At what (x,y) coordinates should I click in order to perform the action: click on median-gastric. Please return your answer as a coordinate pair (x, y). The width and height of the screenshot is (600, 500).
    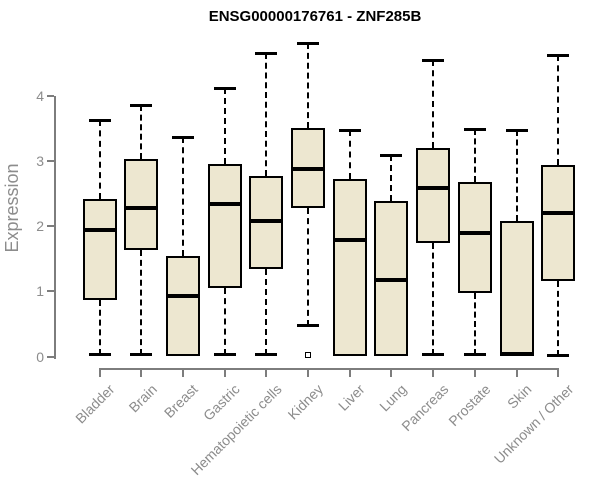
    Looking at the image, I should click on (224, 204).